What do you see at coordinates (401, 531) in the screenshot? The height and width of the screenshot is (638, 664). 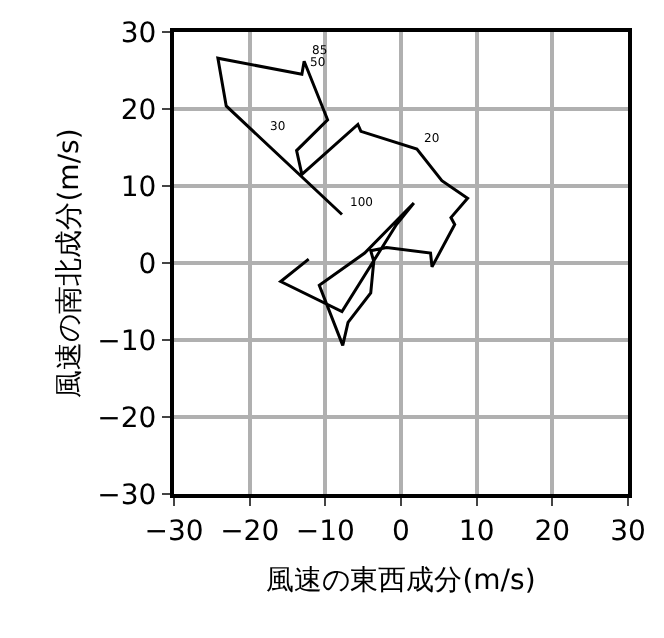 I see `x-tick-label: 0` at bounding box center [401, 531].